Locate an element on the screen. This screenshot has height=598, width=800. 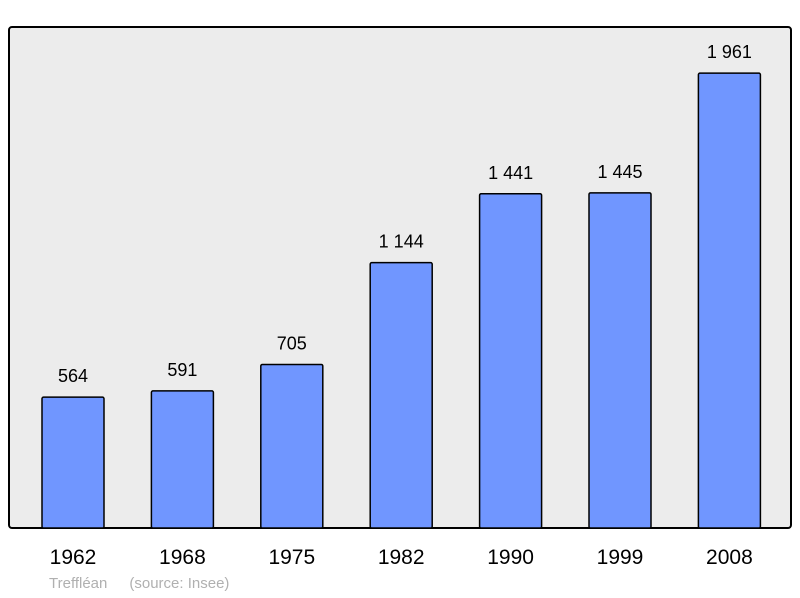
bar-1999 is located at coordinates (620, 360).